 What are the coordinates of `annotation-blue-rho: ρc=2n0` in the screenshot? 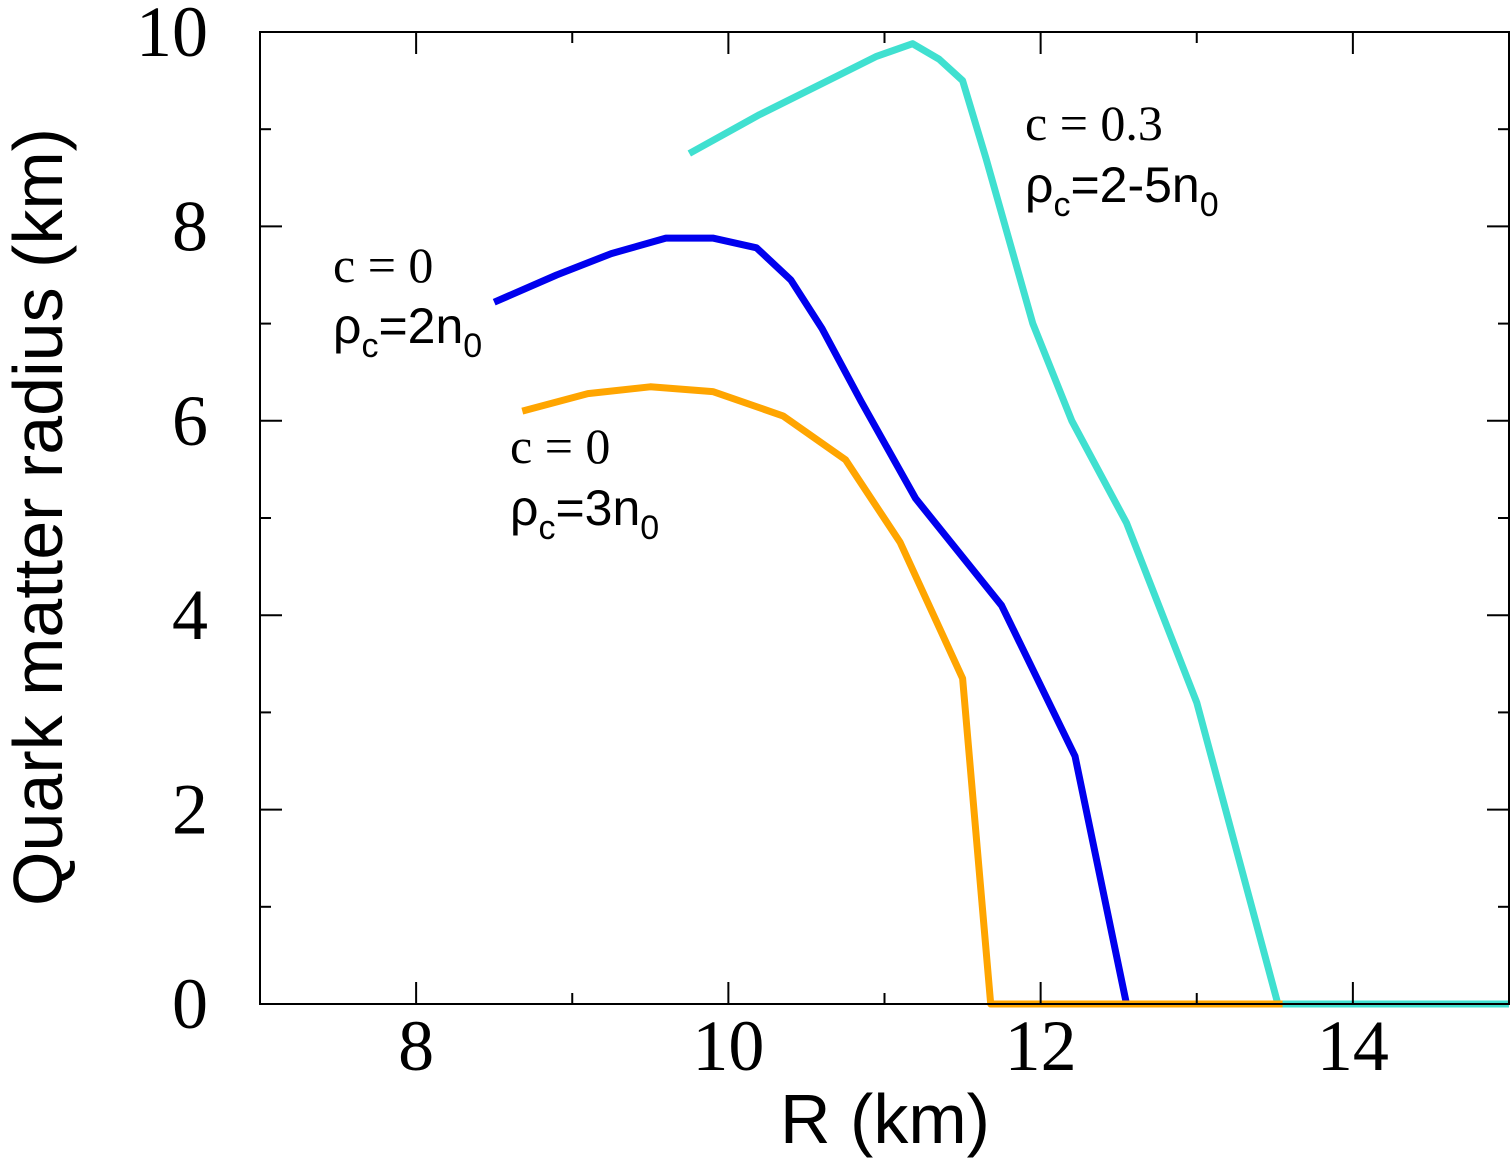 It's located at (407, 331).